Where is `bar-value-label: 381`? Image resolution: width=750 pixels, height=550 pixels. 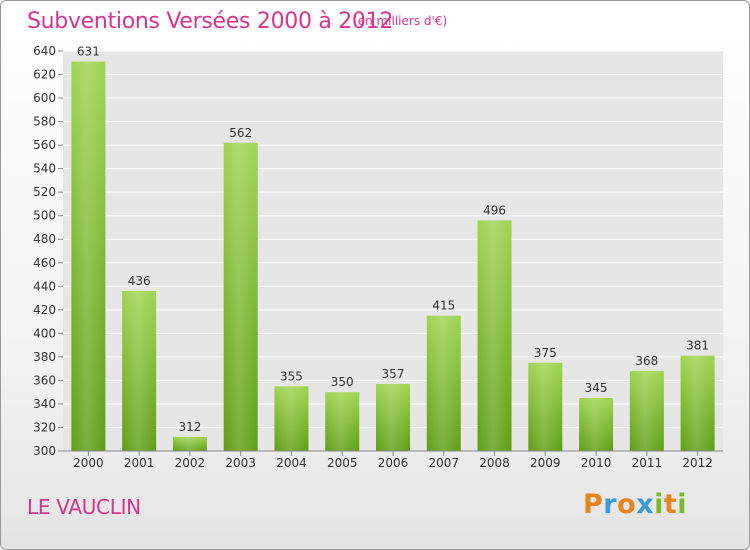 bar-value-label: 381 is located at coordinates (697, 346).